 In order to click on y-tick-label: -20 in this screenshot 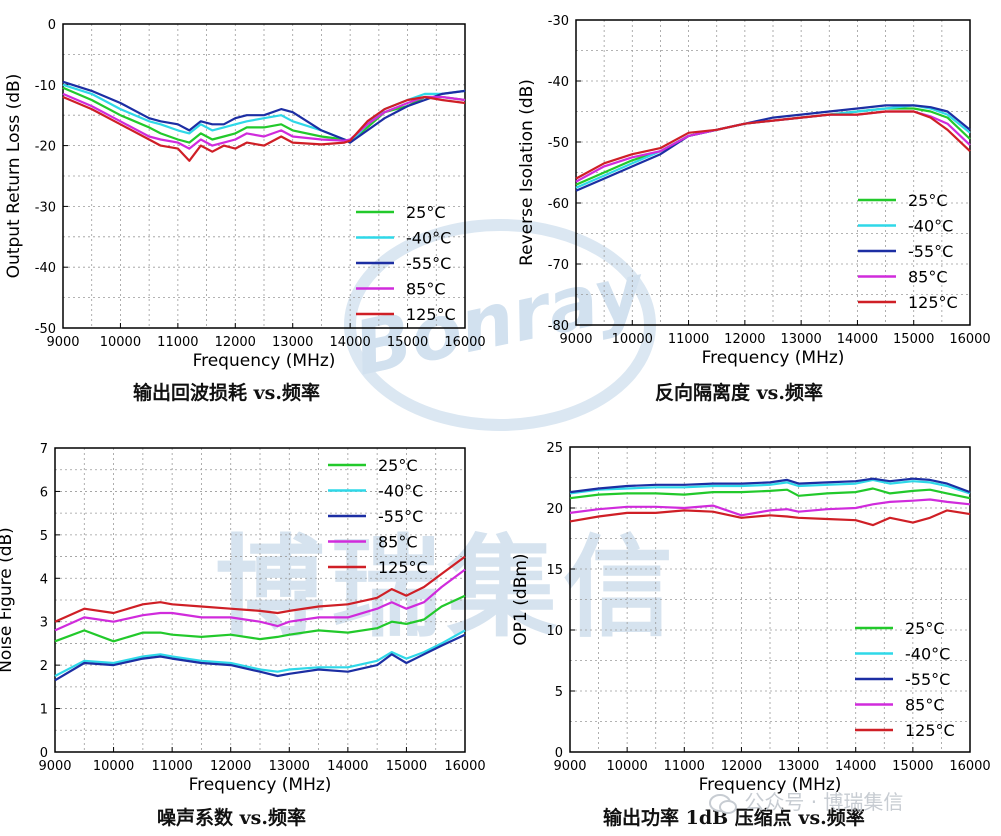, I will do `click(45, 147)`.